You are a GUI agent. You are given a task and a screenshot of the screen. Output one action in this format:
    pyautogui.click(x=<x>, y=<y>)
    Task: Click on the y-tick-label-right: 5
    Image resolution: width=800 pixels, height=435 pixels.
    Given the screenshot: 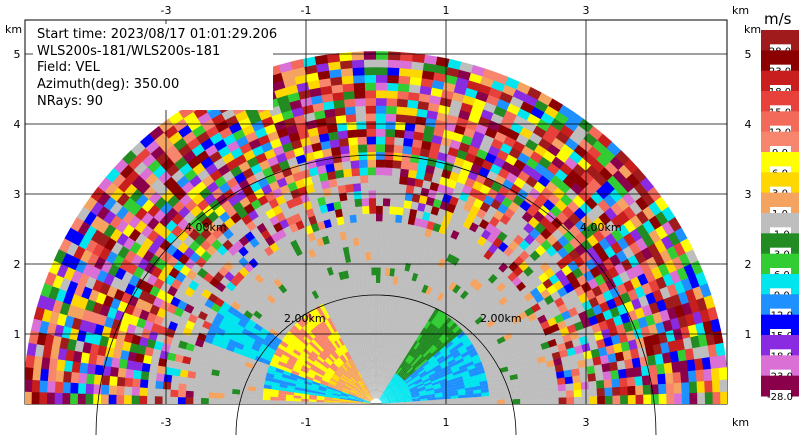 What is the action you would take?
    pyautogui.click(x=748, y=54)
    